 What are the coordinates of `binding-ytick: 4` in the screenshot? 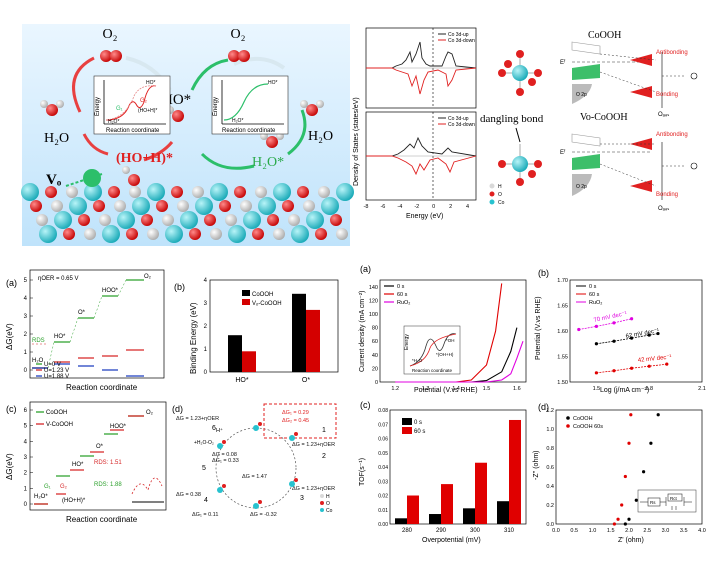 It's located at (206, 281).